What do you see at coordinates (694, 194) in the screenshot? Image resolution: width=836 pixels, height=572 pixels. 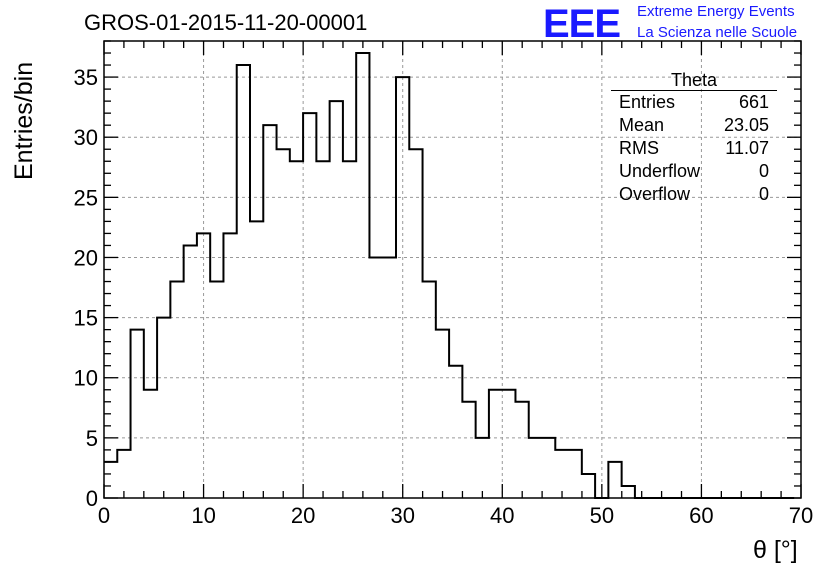 I see `stats-row: Overflow 0` at bounding box center [694, 194].